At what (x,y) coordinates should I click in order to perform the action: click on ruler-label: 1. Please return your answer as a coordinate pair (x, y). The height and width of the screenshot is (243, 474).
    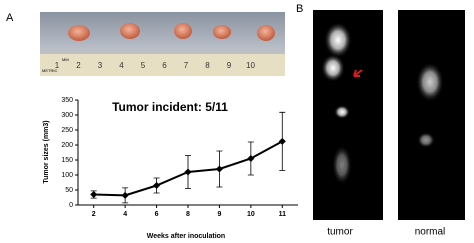
    Looking at the image, I should click on (57, 65).